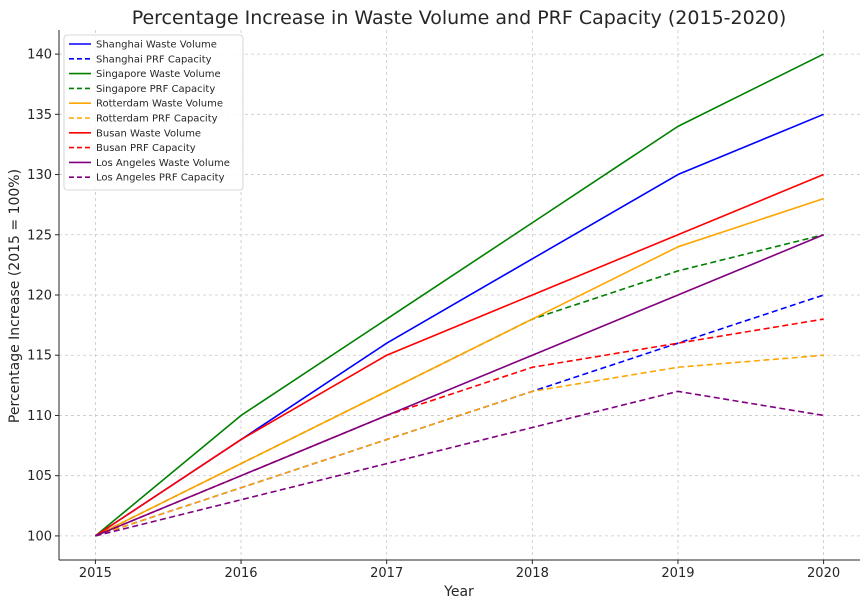 The image size is (868, 607). I want to click on x-tick-label: 2018, so click(532, 573).